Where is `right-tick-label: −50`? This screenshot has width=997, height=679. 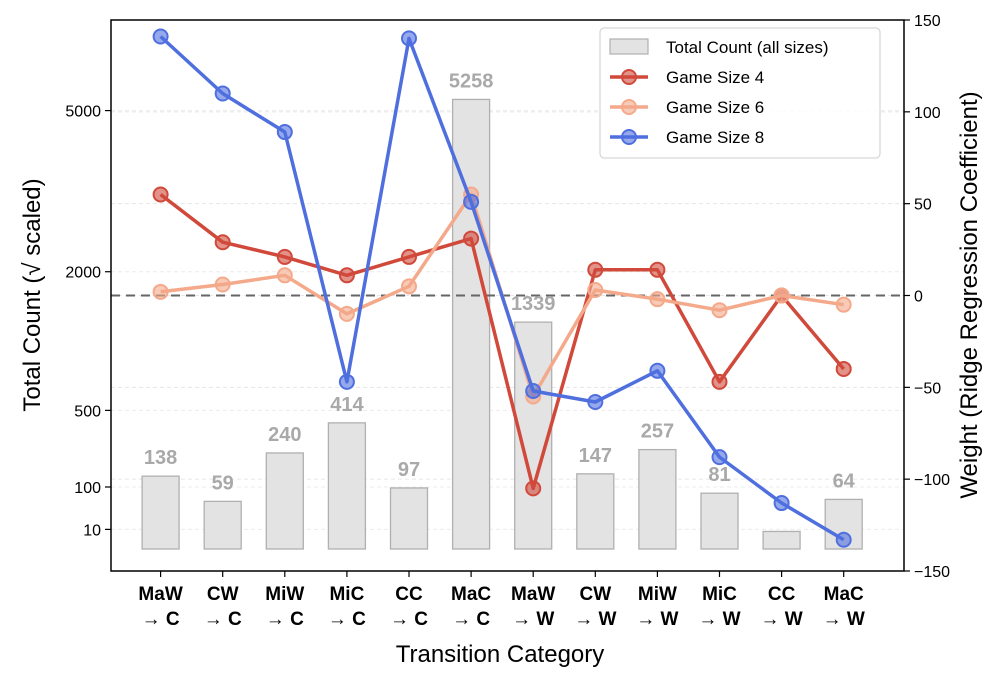
right-tick-label: −50 is located at coordinates (927, 388).